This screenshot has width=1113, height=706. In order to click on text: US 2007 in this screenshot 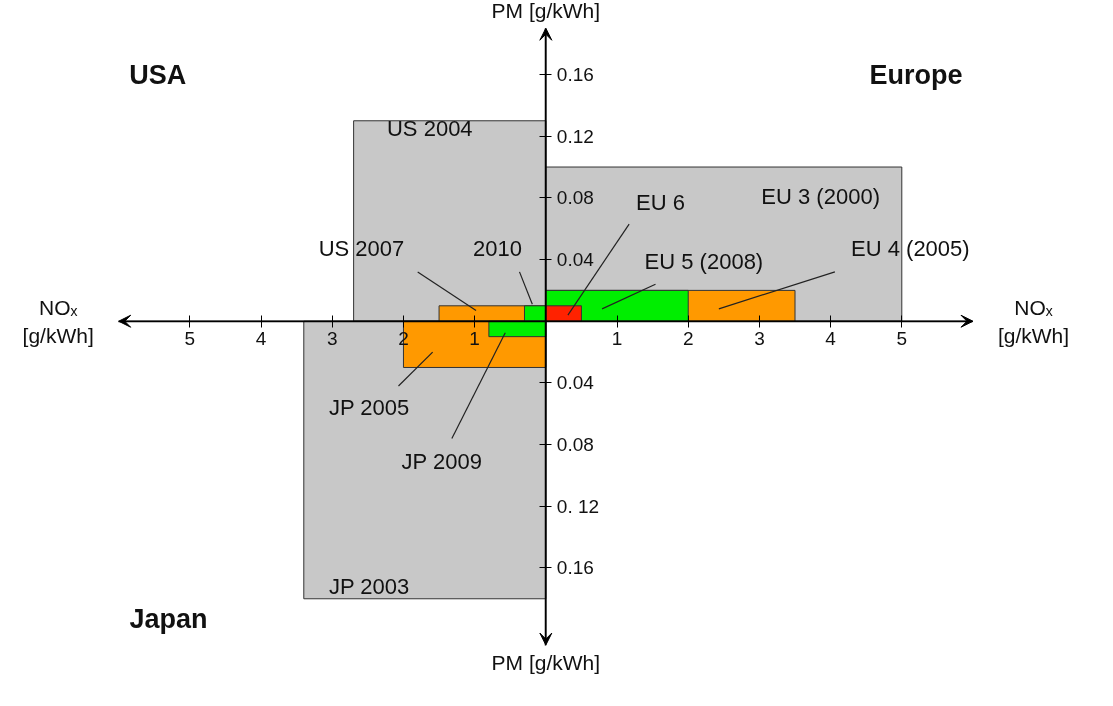, I will do `click(361, 249)`.